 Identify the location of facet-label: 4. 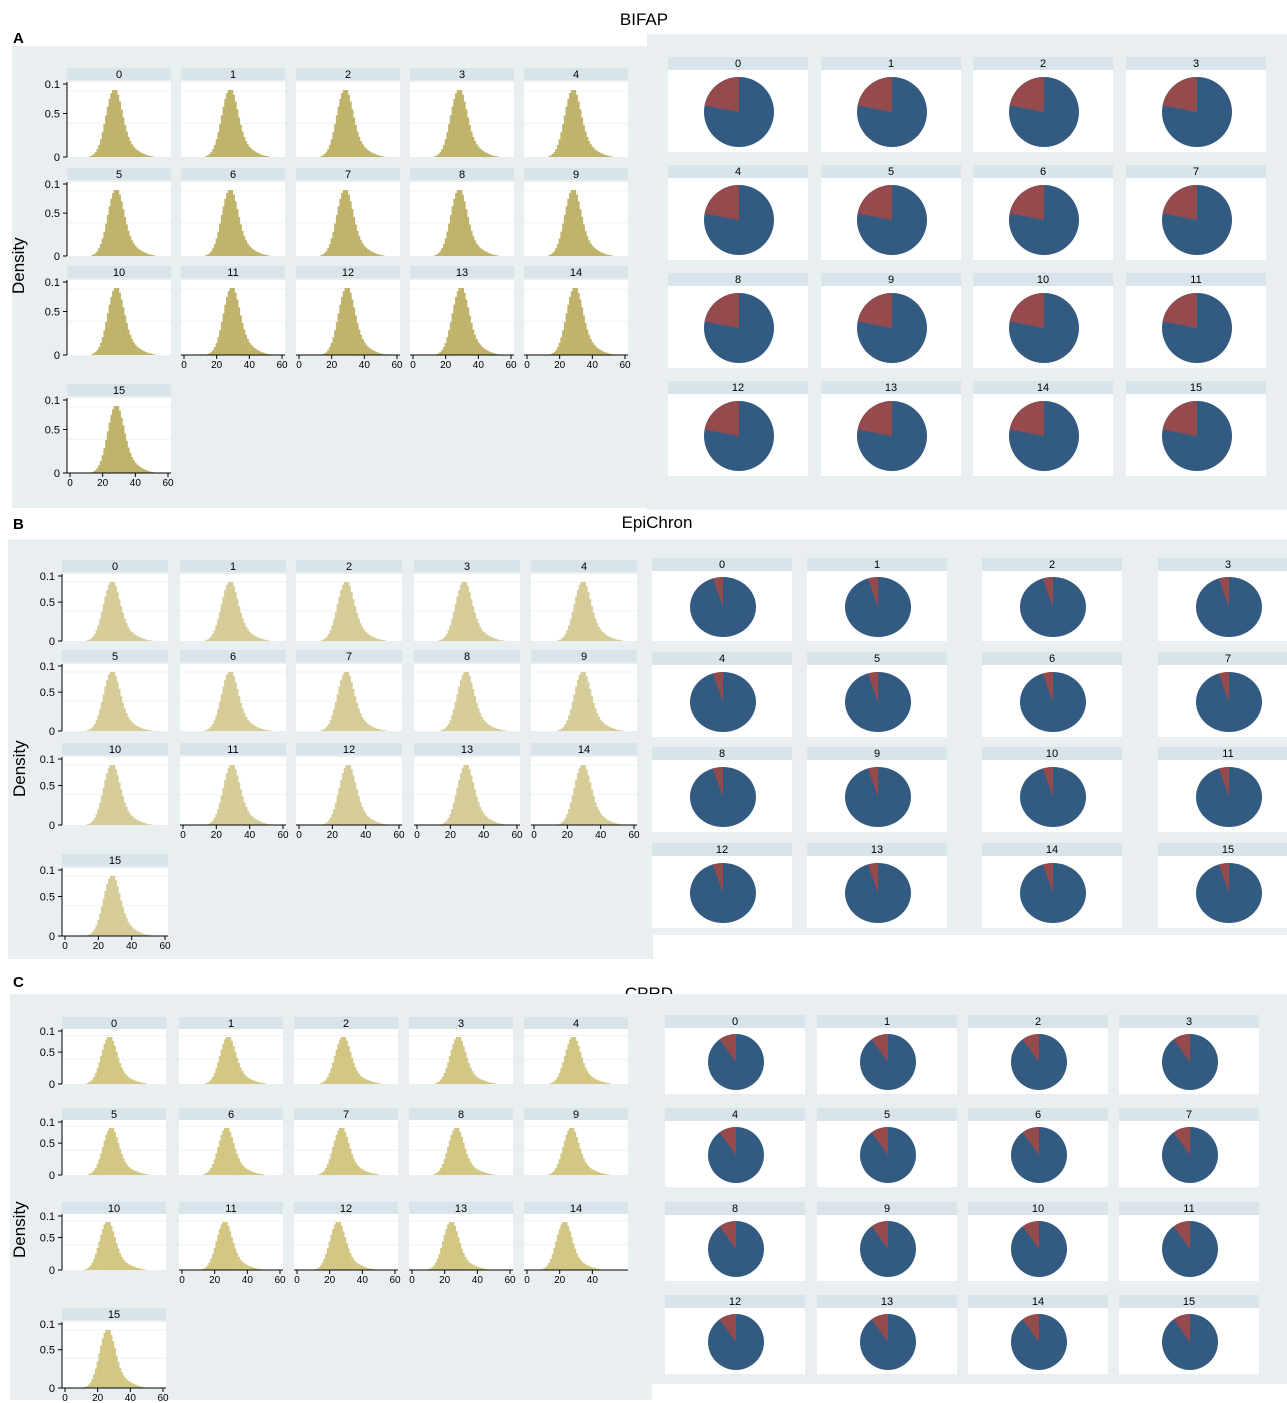
(576, 1024).